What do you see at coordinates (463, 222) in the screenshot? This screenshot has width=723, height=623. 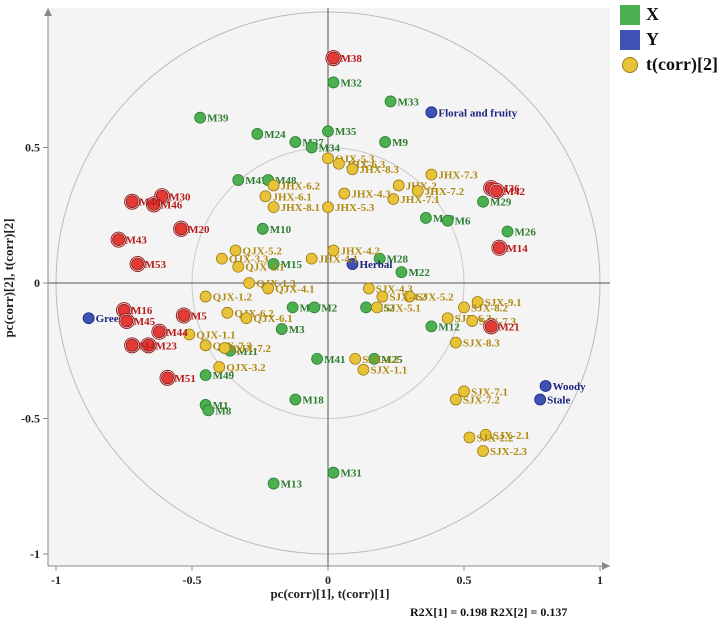 I see `point-label-x: M6` at bounding box center [463, 222].